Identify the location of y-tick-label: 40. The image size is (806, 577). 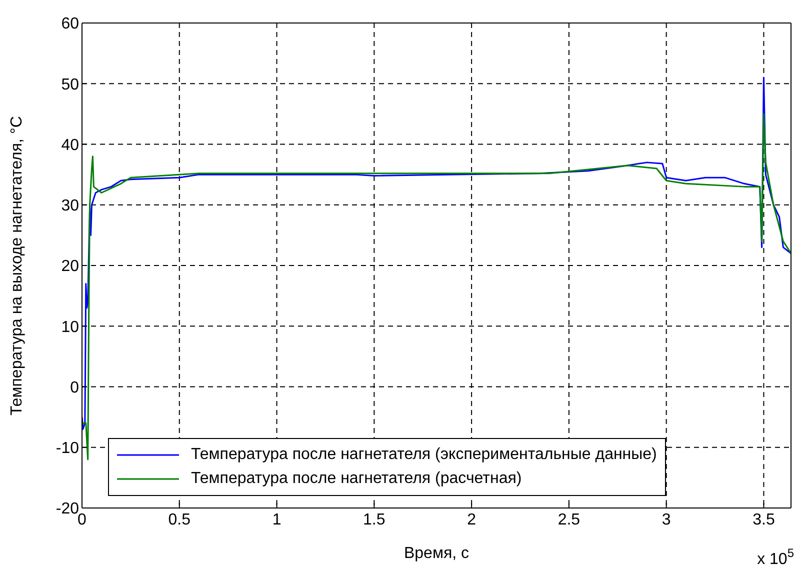
(70, 145).